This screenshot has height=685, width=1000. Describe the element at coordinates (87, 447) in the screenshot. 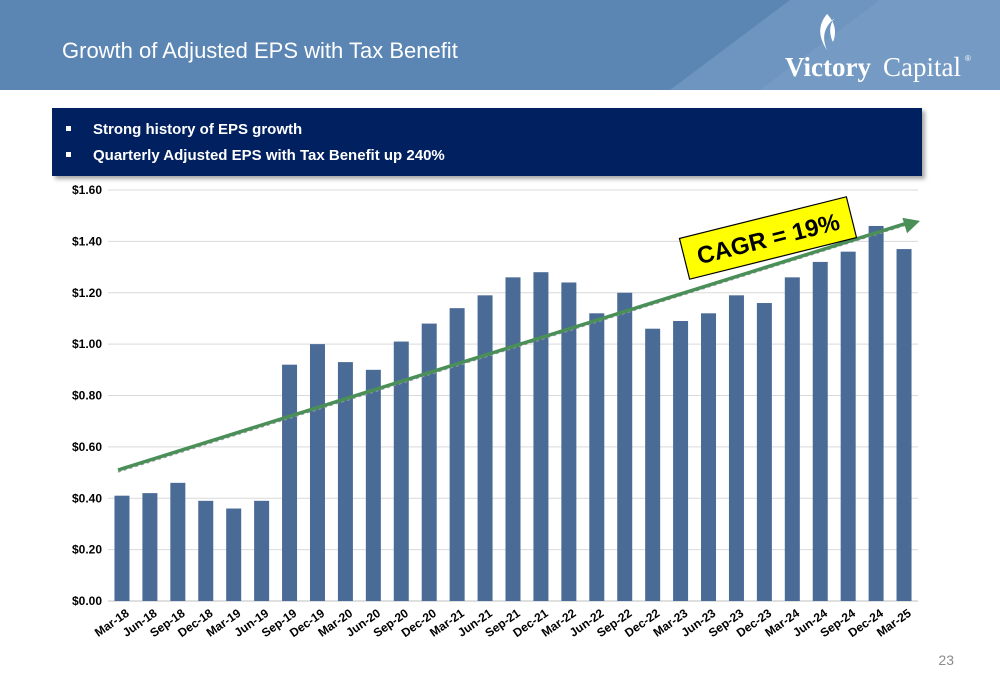

I see `y-tick-label: $0.60` at that location.